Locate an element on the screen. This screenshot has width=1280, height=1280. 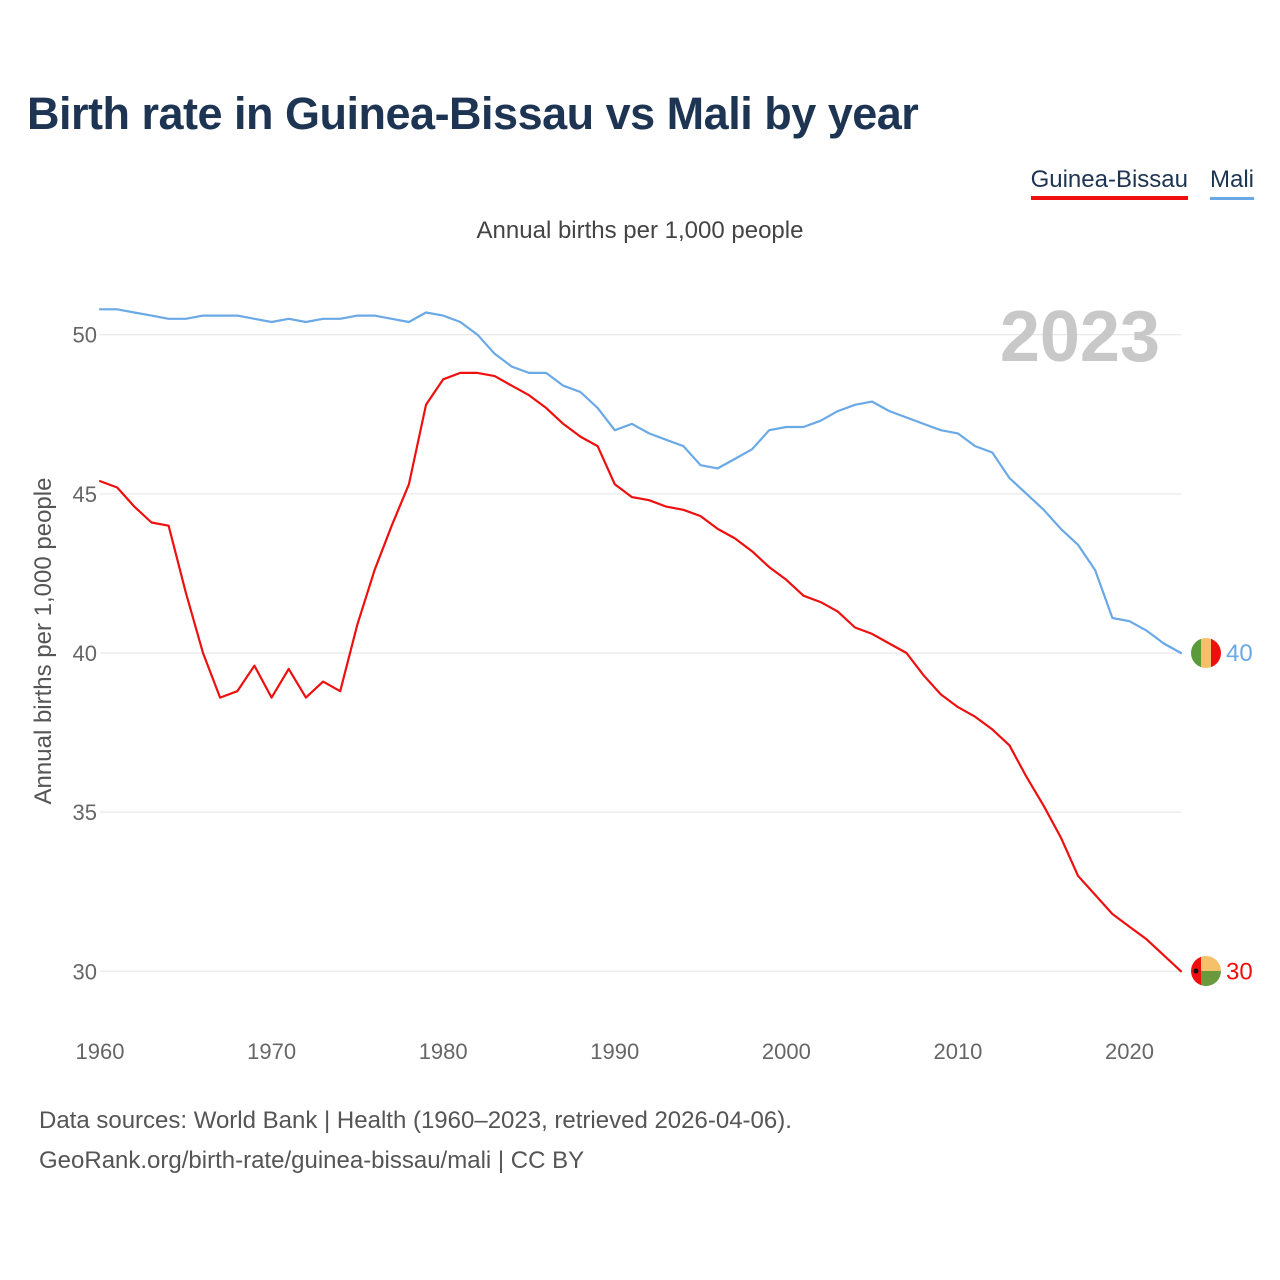
x-tick-label: 2000 is located at coordinates (786, 1051).